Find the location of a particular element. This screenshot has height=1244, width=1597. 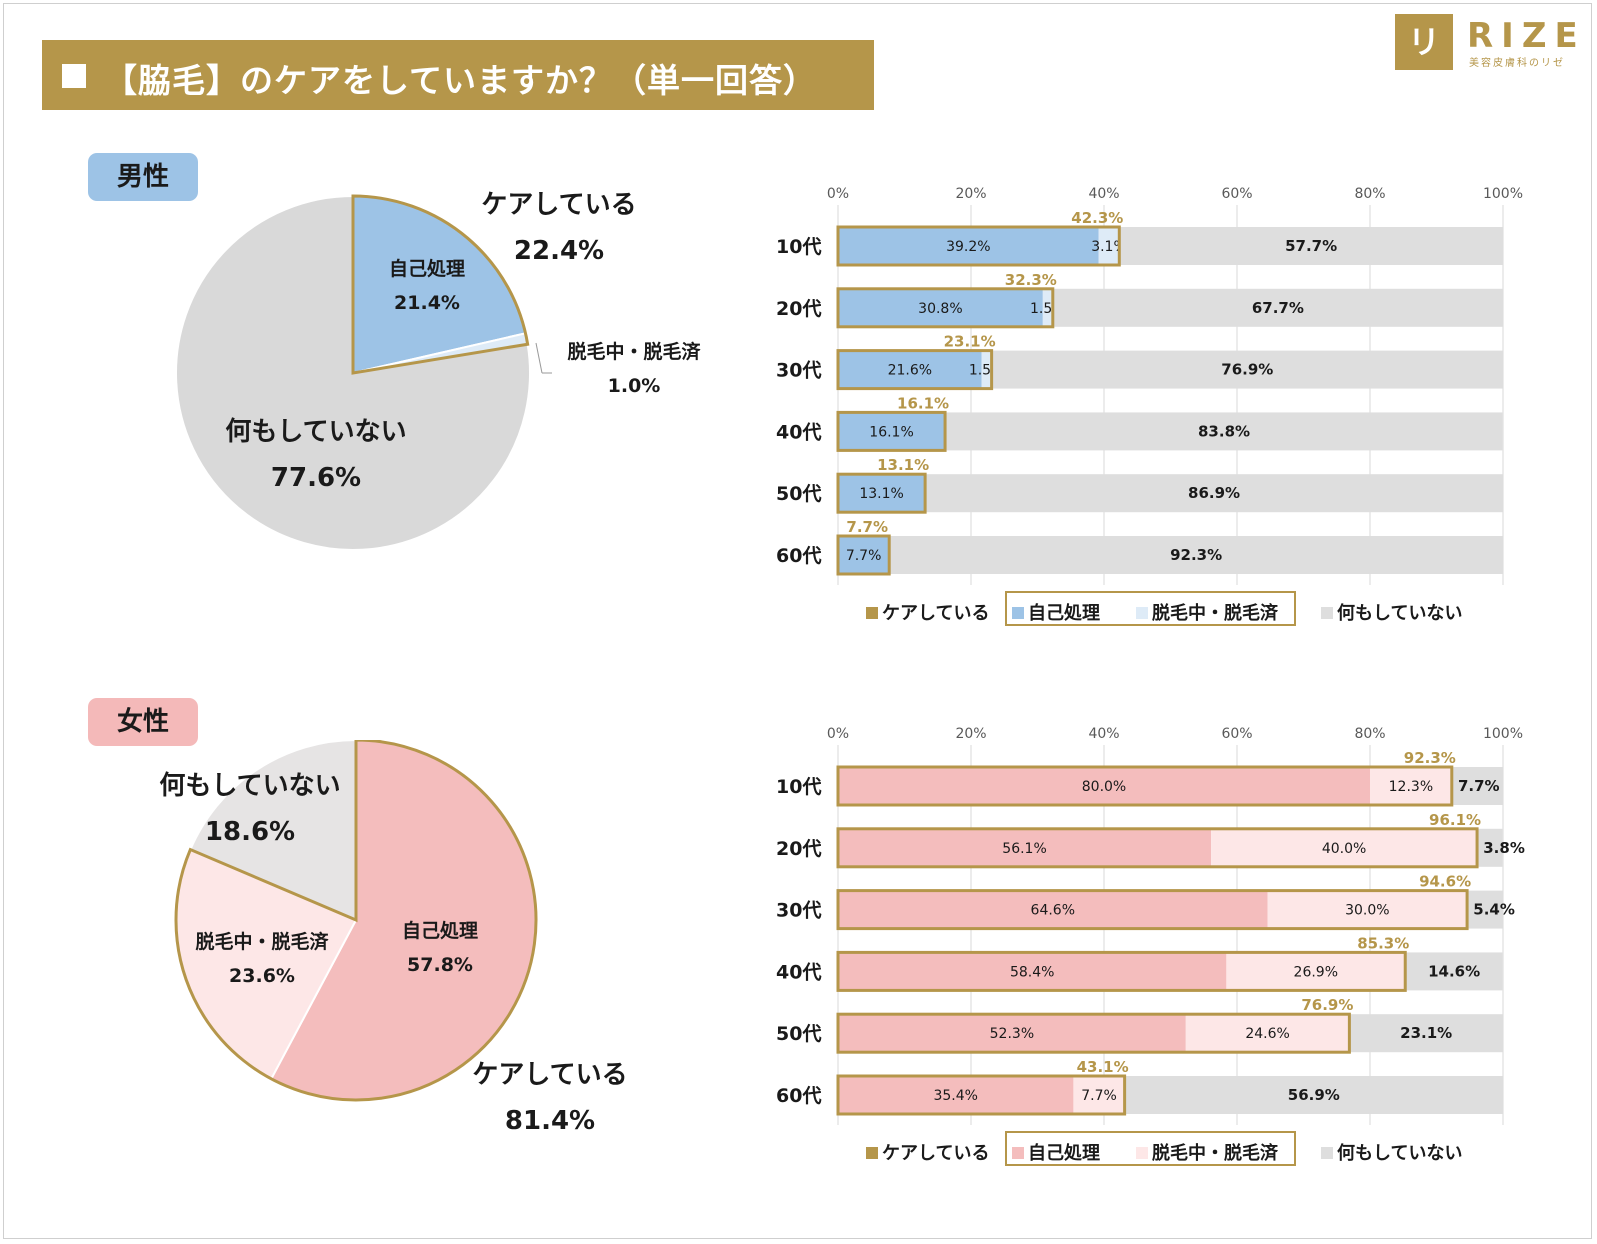

female-self-label: 自己処理 is located at coordinates (440, 930).